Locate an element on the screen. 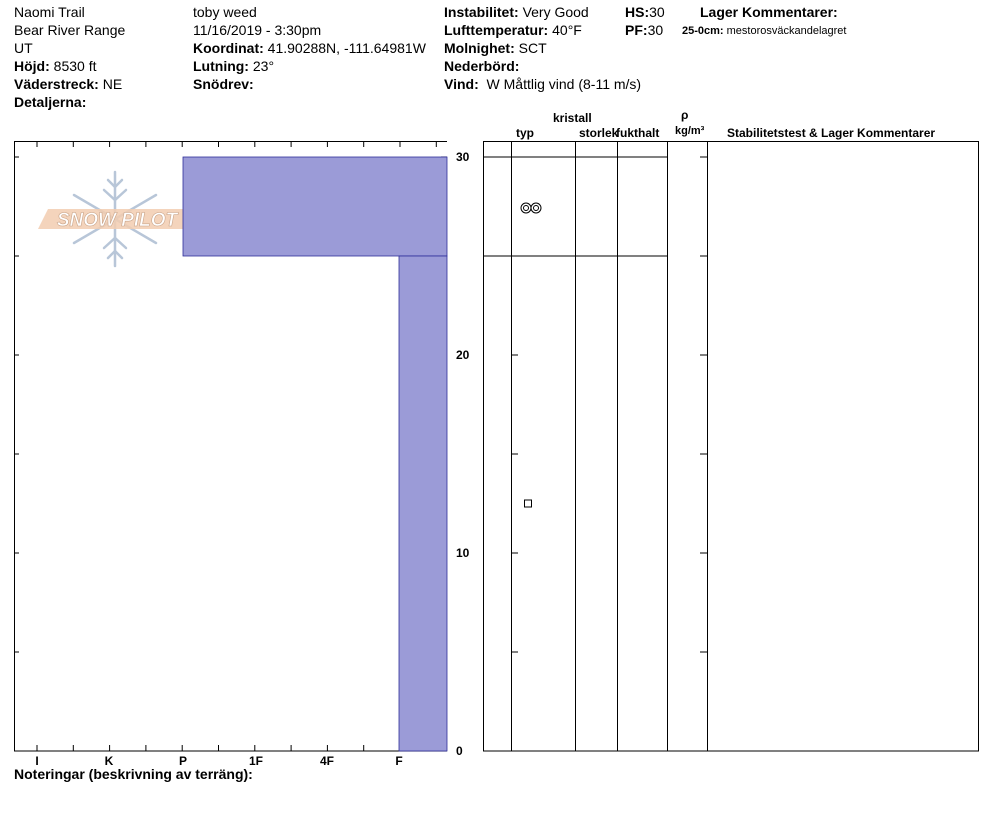  coordinates: Koordinat: 41.90288N, -111.64981W is located at coordinates (309, 48).